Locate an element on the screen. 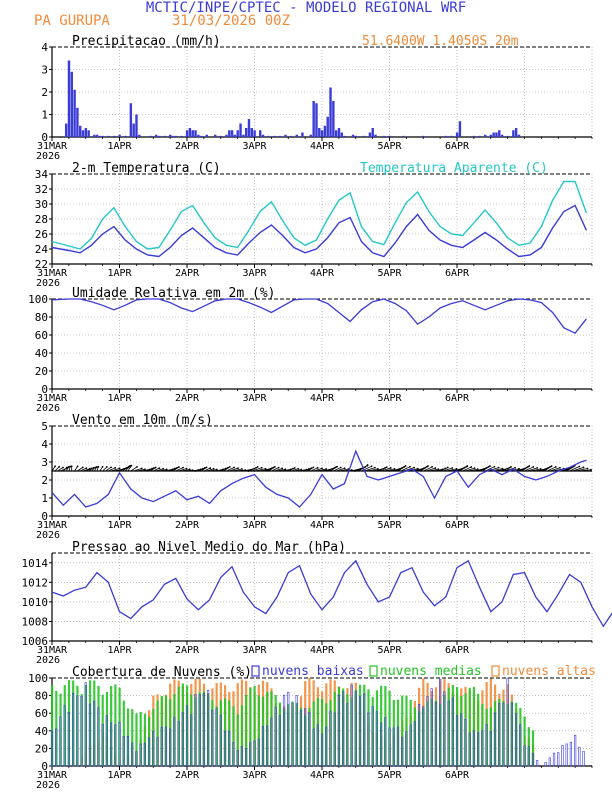 Image resolution: width=612 pixels, height=792 pixels. x-tick-label: 3APR is located at coordinates (254, 650).